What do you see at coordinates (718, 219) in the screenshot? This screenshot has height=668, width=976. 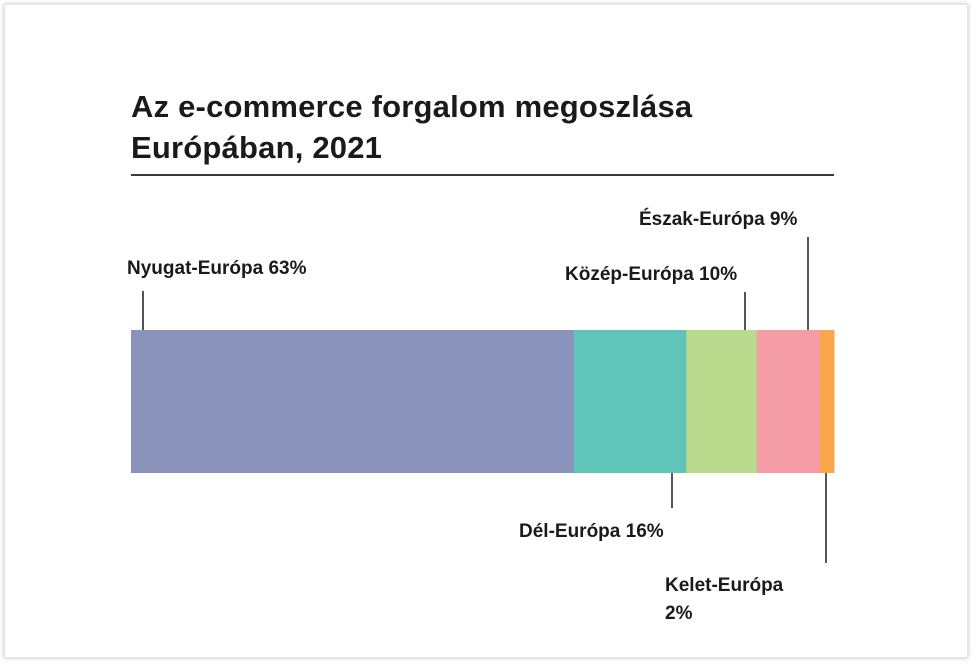 I see `data-label: Észak-Európa 9%` at bounding box center [718, 219].